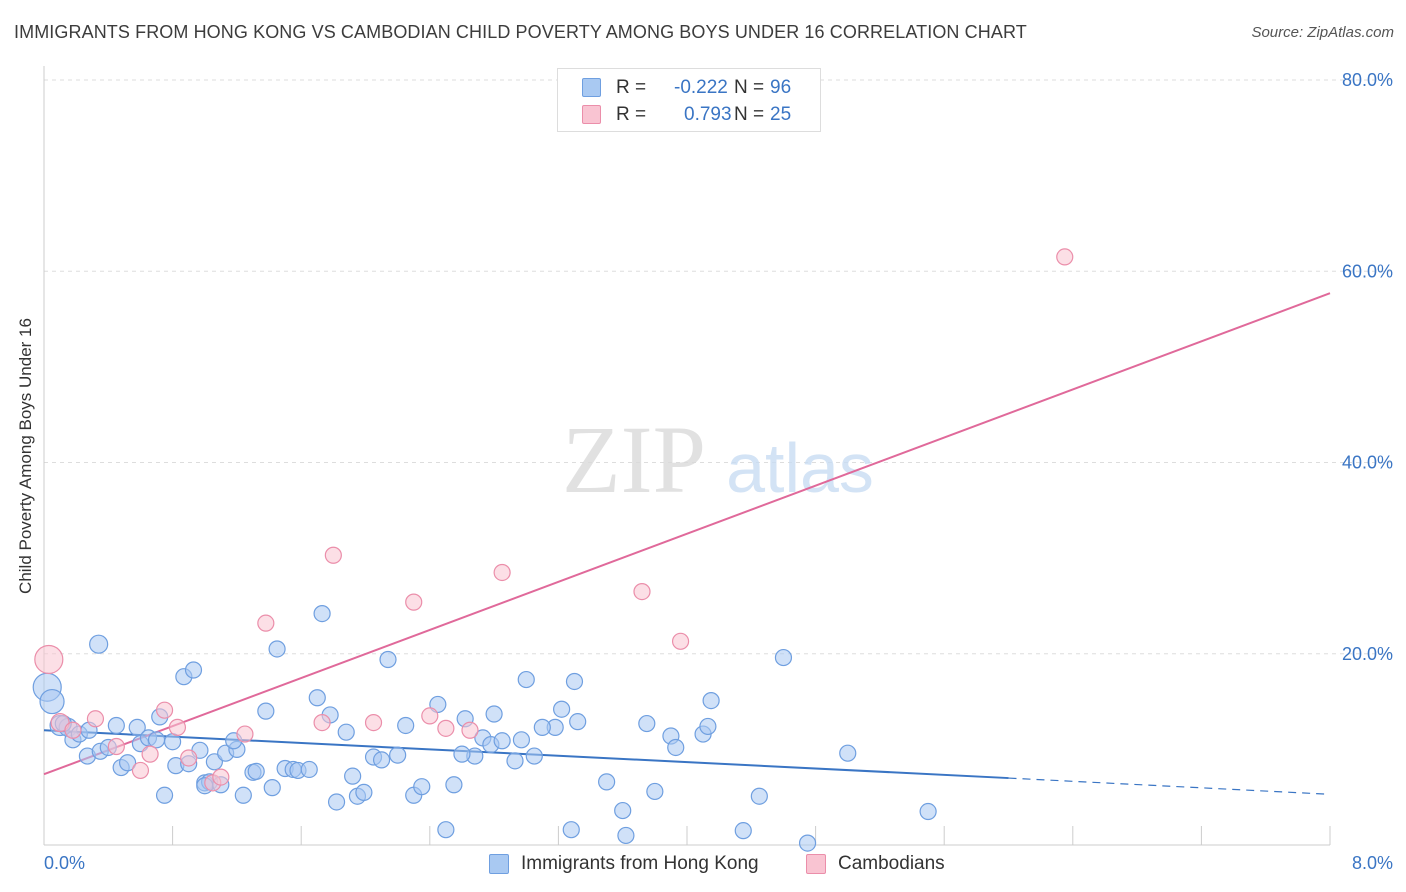 The height and width of the screenshot is (892, 1406). Describe the element at coordinates (64, 863) in the screenshot. I see `x-tick-label: 0.0%` at that location.